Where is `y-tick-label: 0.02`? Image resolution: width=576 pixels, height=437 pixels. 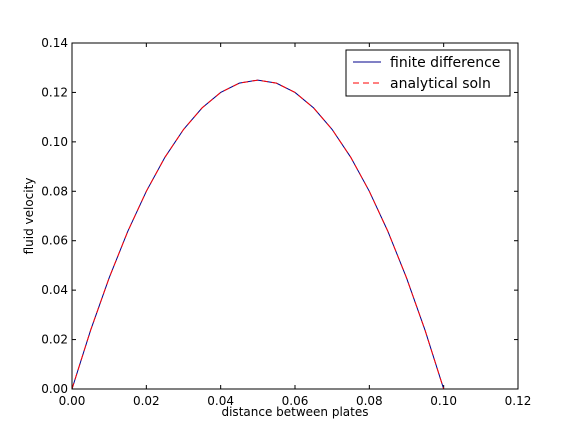
y-tick-label: 0.02 is located at coordinates (54, 340).